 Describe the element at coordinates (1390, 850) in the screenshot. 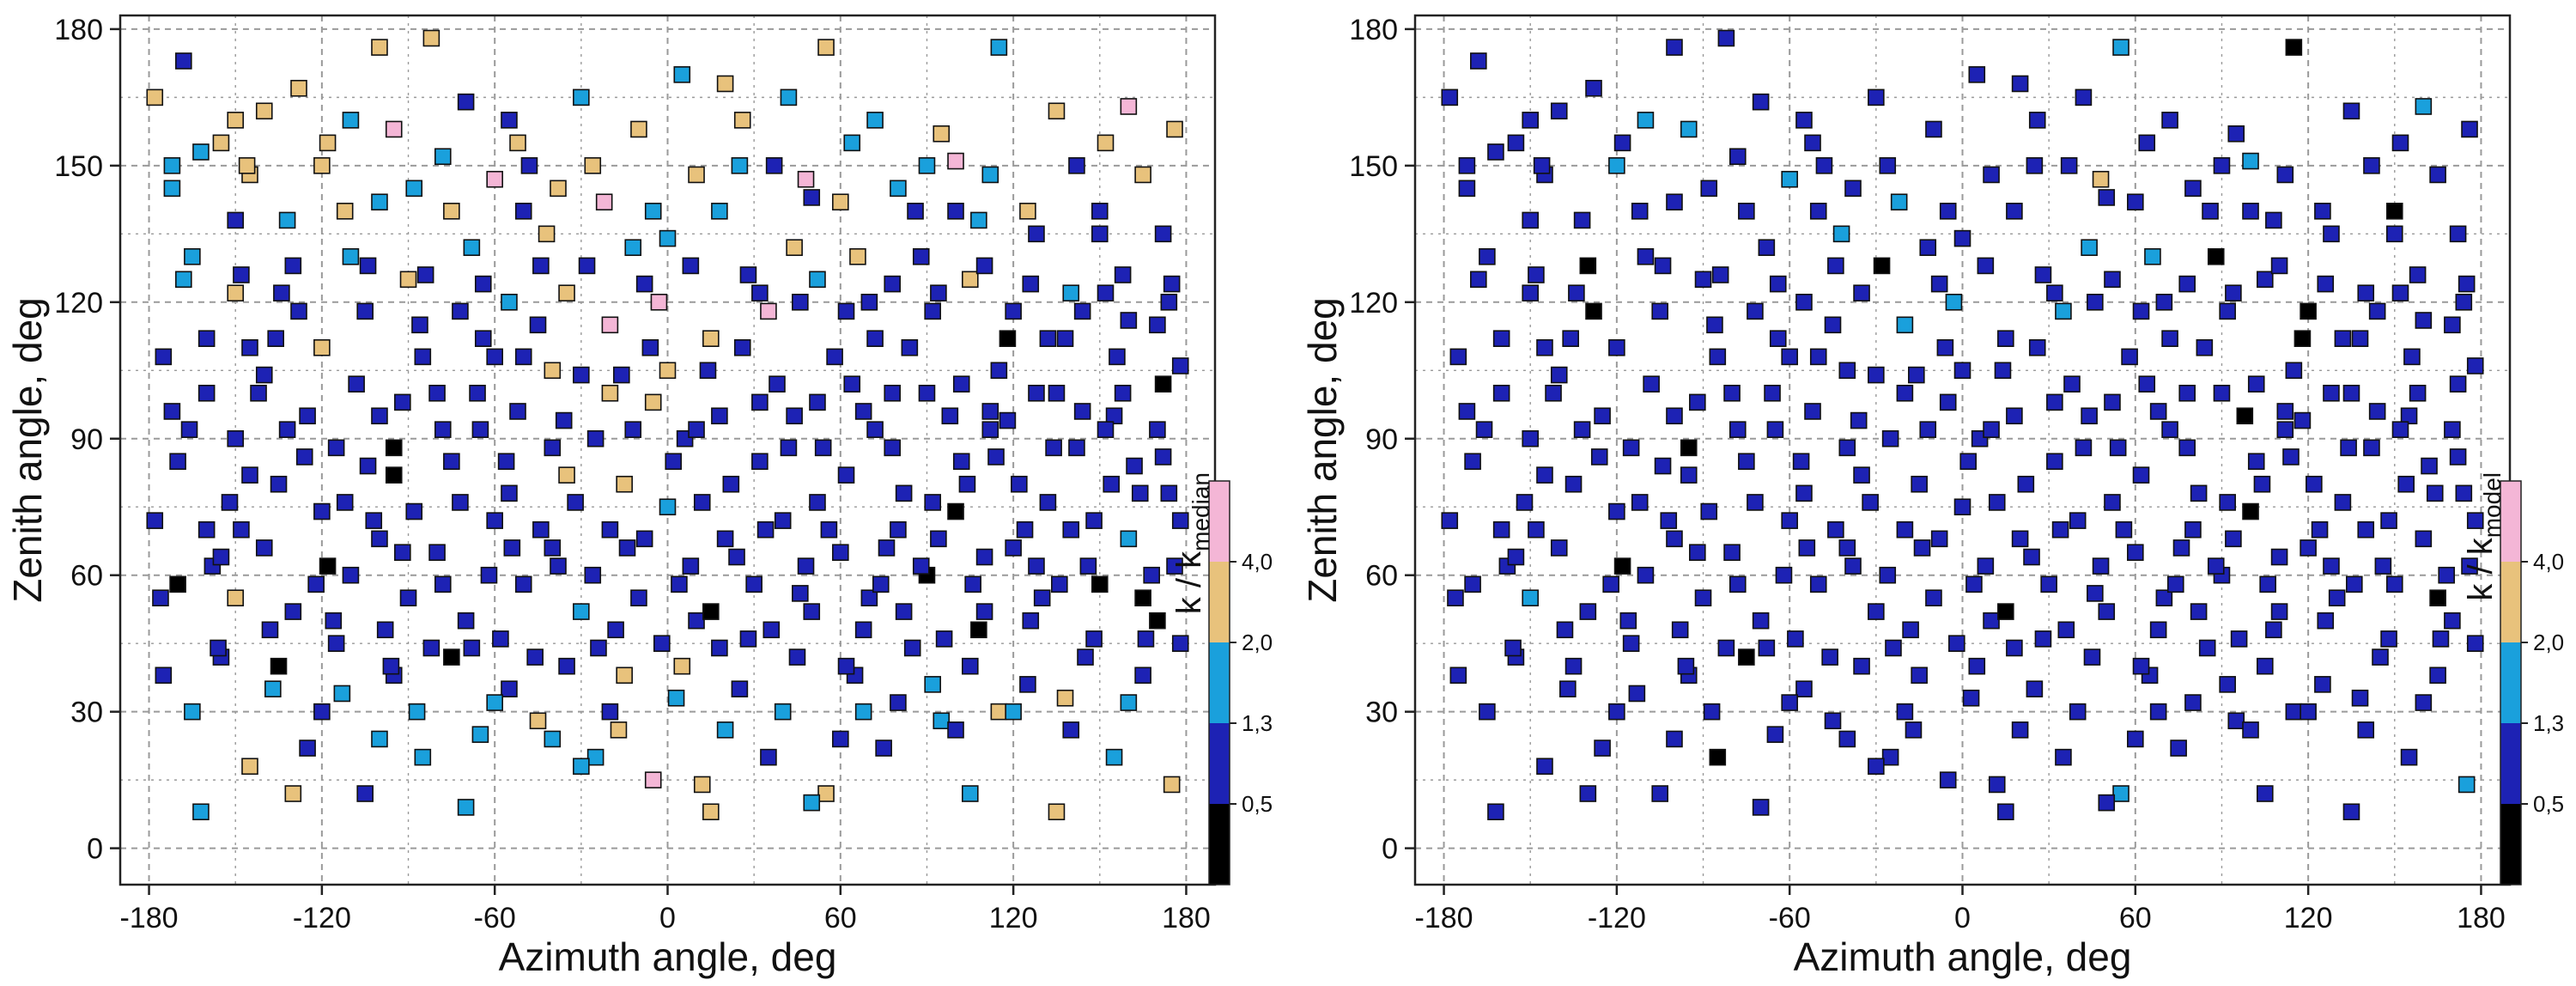

I see `y-tick-label: 0` at that location.